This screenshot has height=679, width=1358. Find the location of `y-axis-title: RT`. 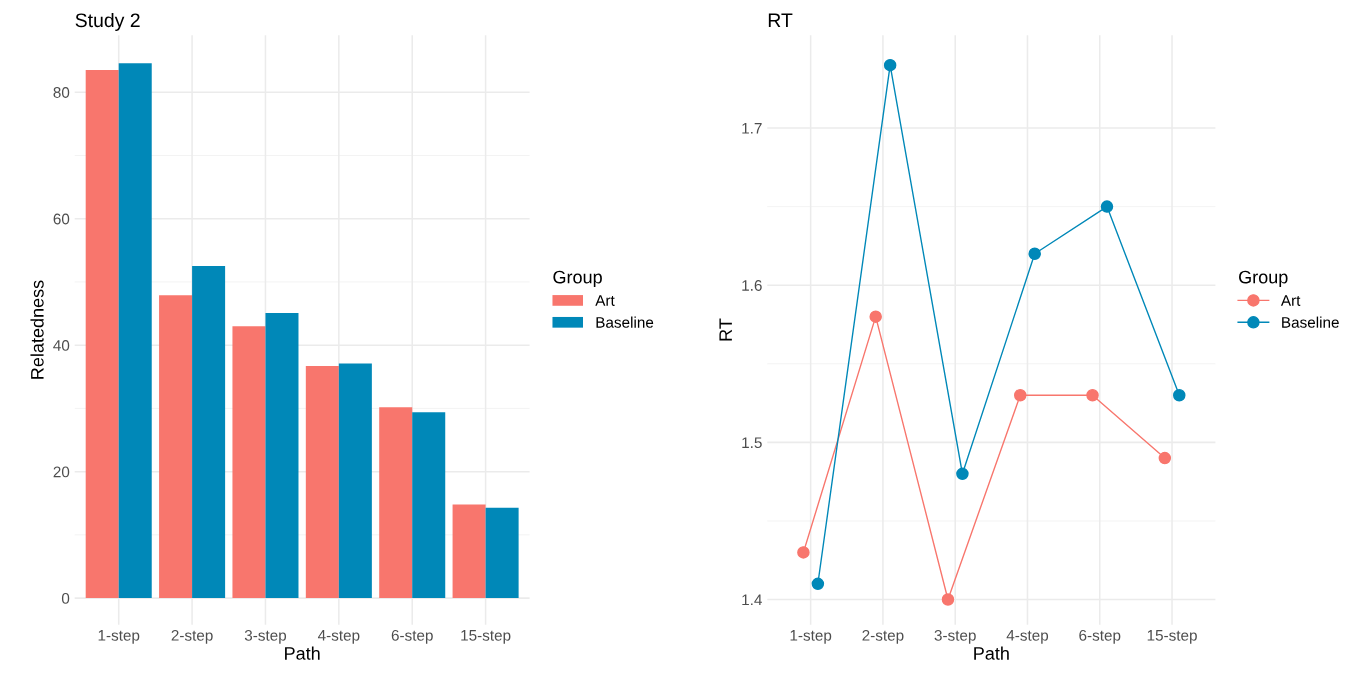

y-axis-title: RT is located at coordinates (725, 329).